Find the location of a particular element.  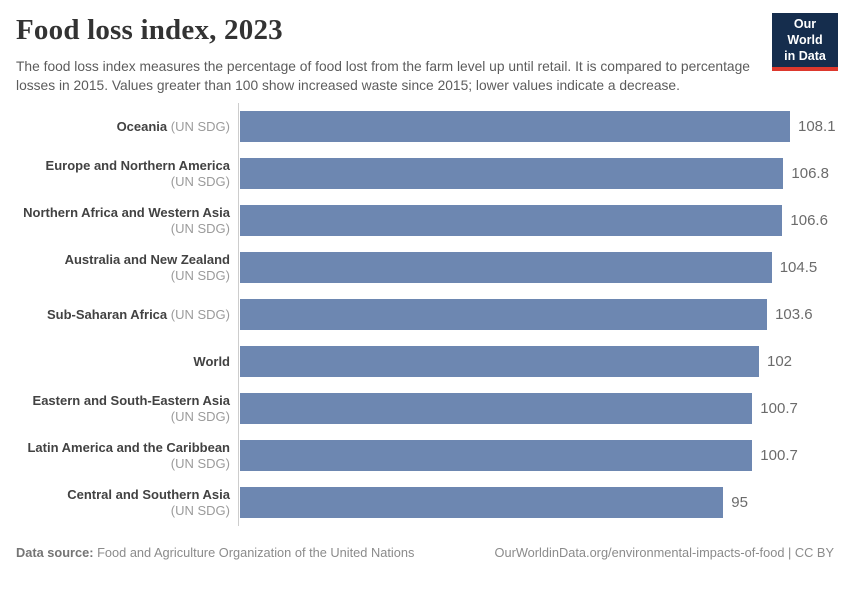

bar-cell: 106.8 is located at coordinates (536, 173).